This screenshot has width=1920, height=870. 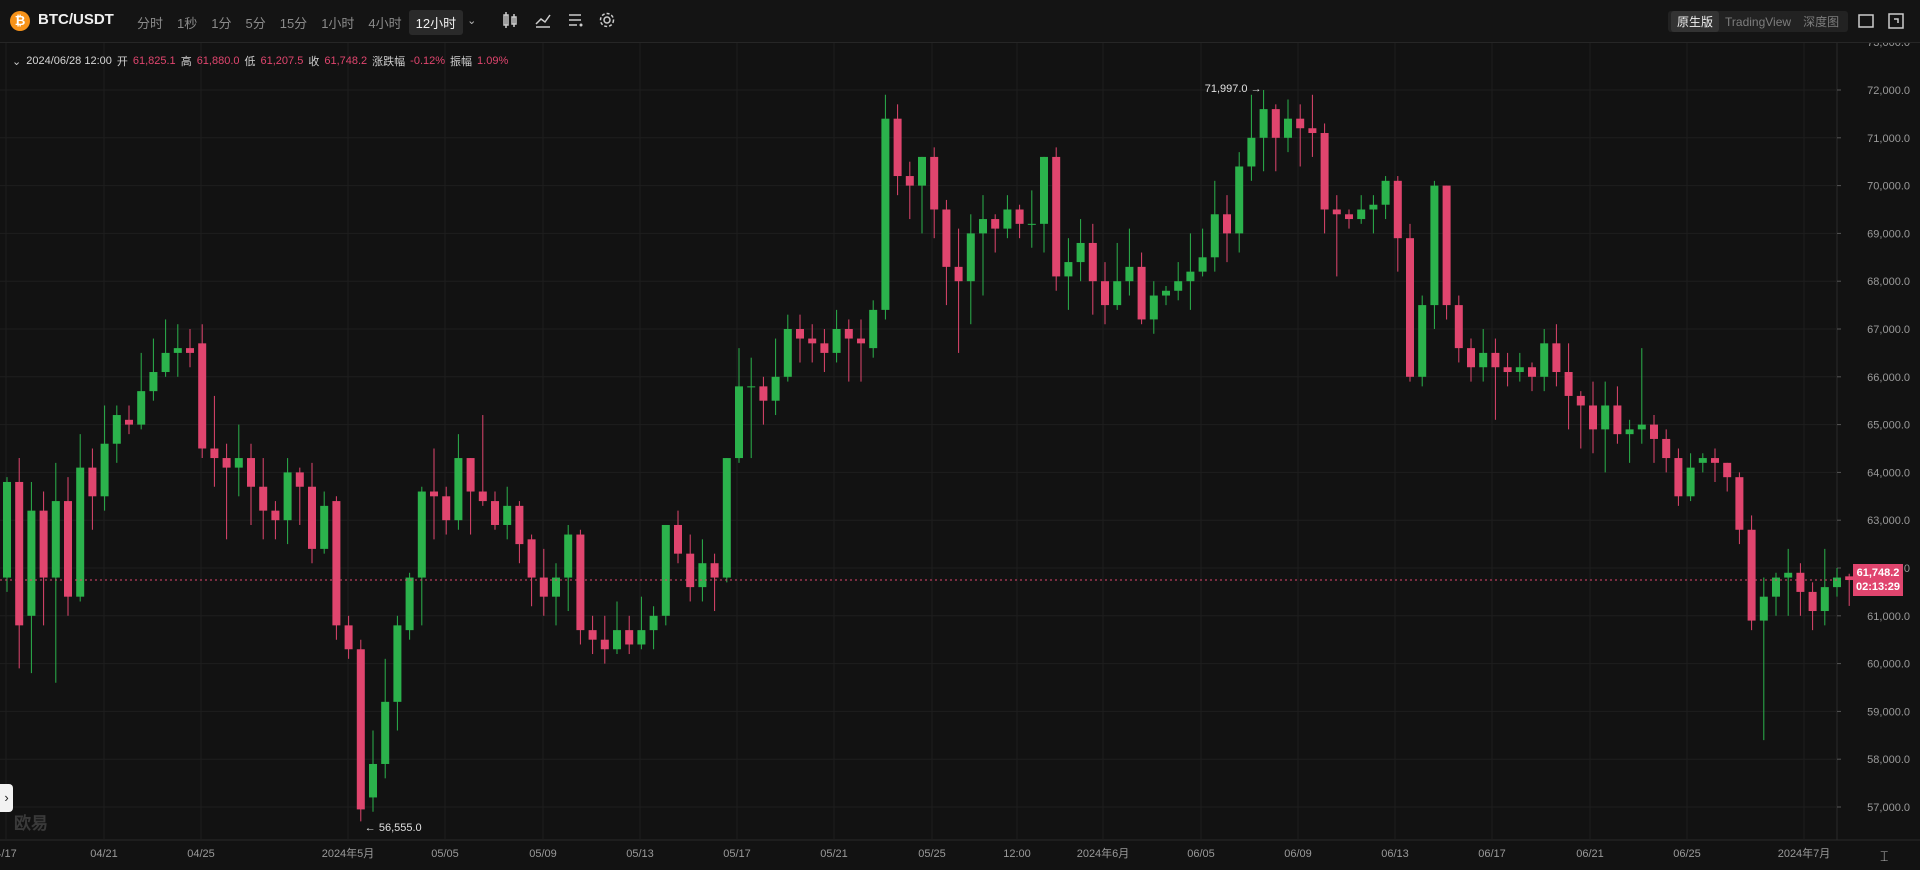 What do you see at coordinates (1888, 139) in the screenshot?
I see `y-tick-label: 71,000.0` at bounding box center [1888, 139].